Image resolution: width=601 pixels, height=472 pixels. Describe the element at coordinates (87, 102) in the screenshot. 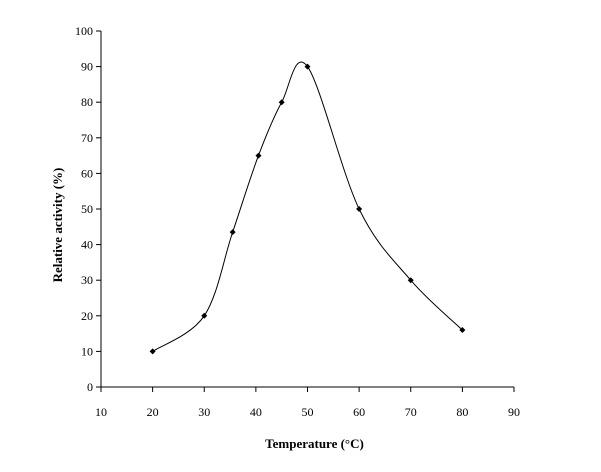

I see `y-tick-label: 80` at that location.